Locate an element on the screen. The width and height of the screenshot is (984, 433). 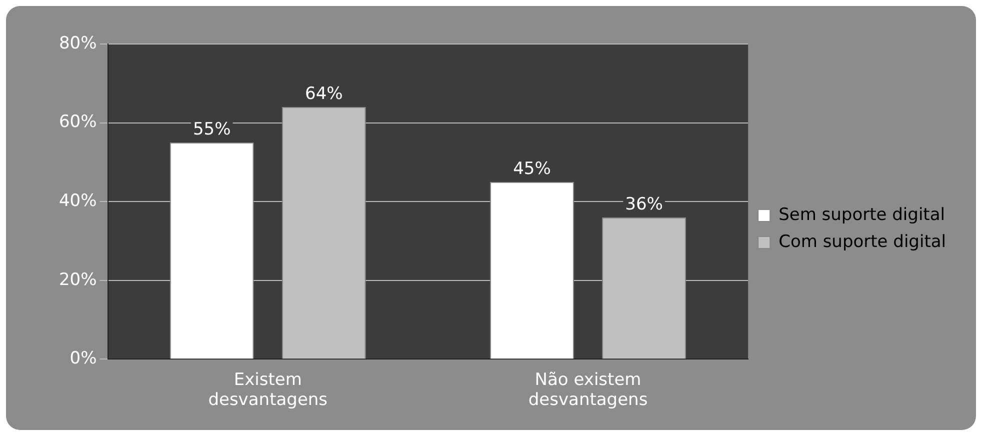
data-label: 45% is located at coordinates (532, 168).